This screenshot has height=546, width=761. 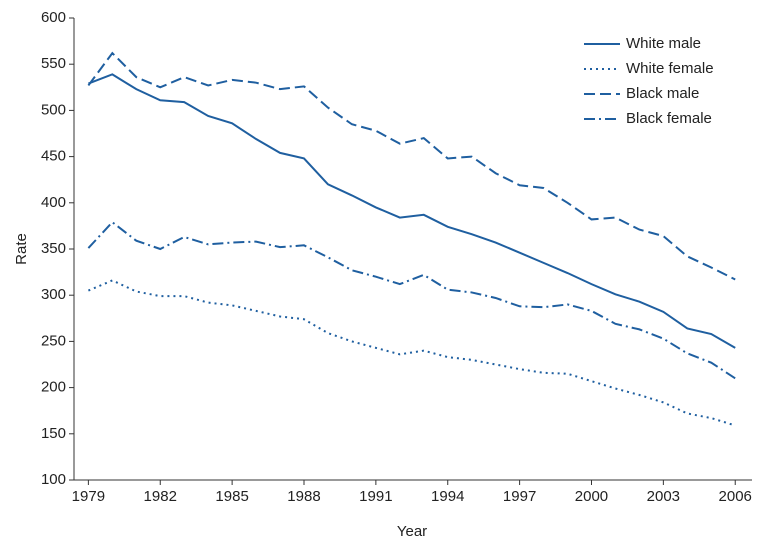 I want to click on y-tick-label: 250, so click(x=53, y=340).